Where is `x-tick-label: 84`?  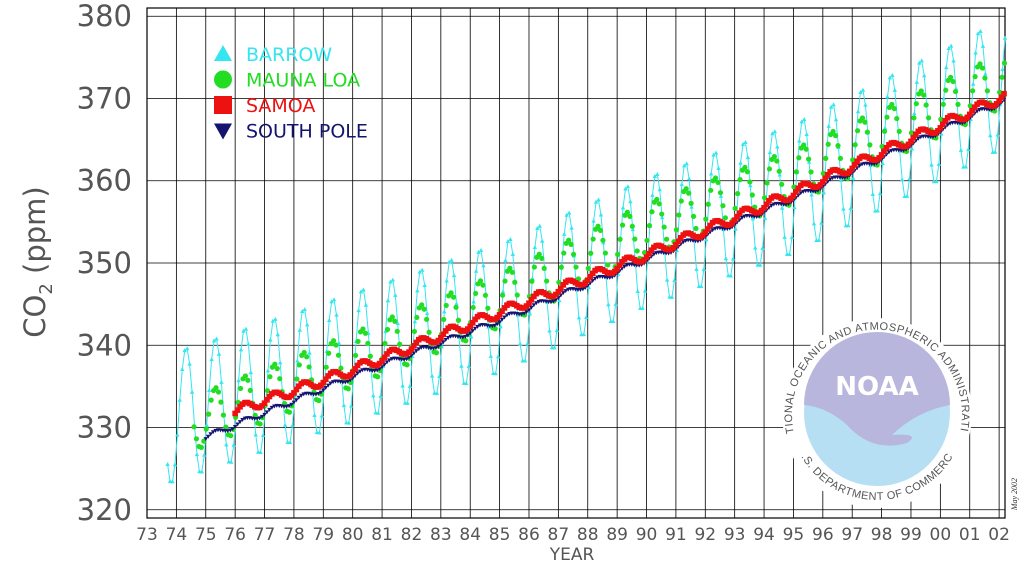 x-tick-label: 84 is located at coordinates (470, 535).